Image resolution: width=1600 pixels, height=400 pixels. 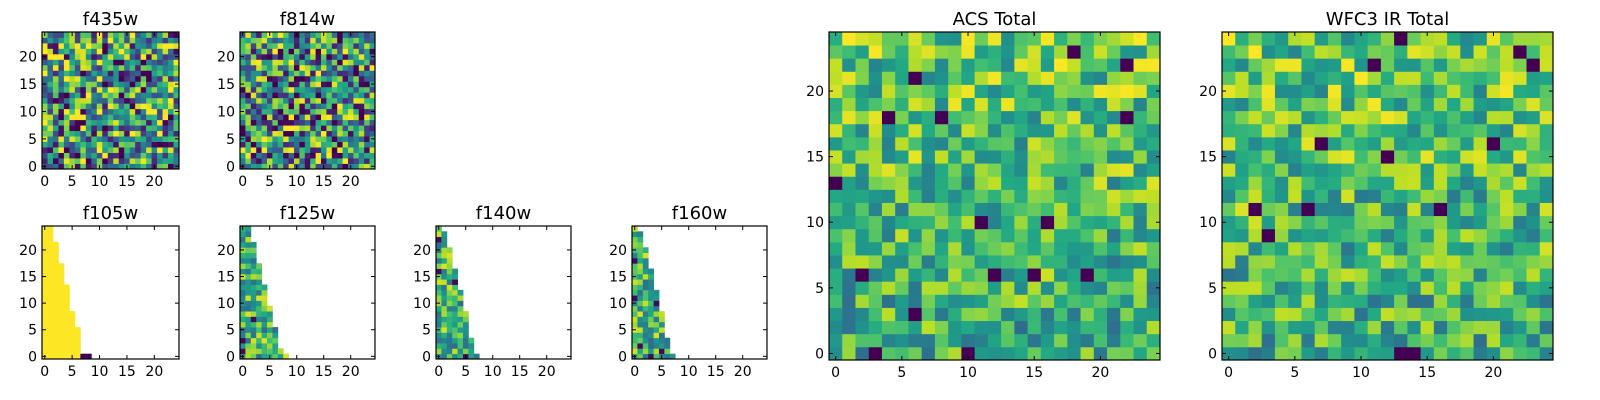 I want to click on y-tick-label: 15, so click(x=1208, y=158).